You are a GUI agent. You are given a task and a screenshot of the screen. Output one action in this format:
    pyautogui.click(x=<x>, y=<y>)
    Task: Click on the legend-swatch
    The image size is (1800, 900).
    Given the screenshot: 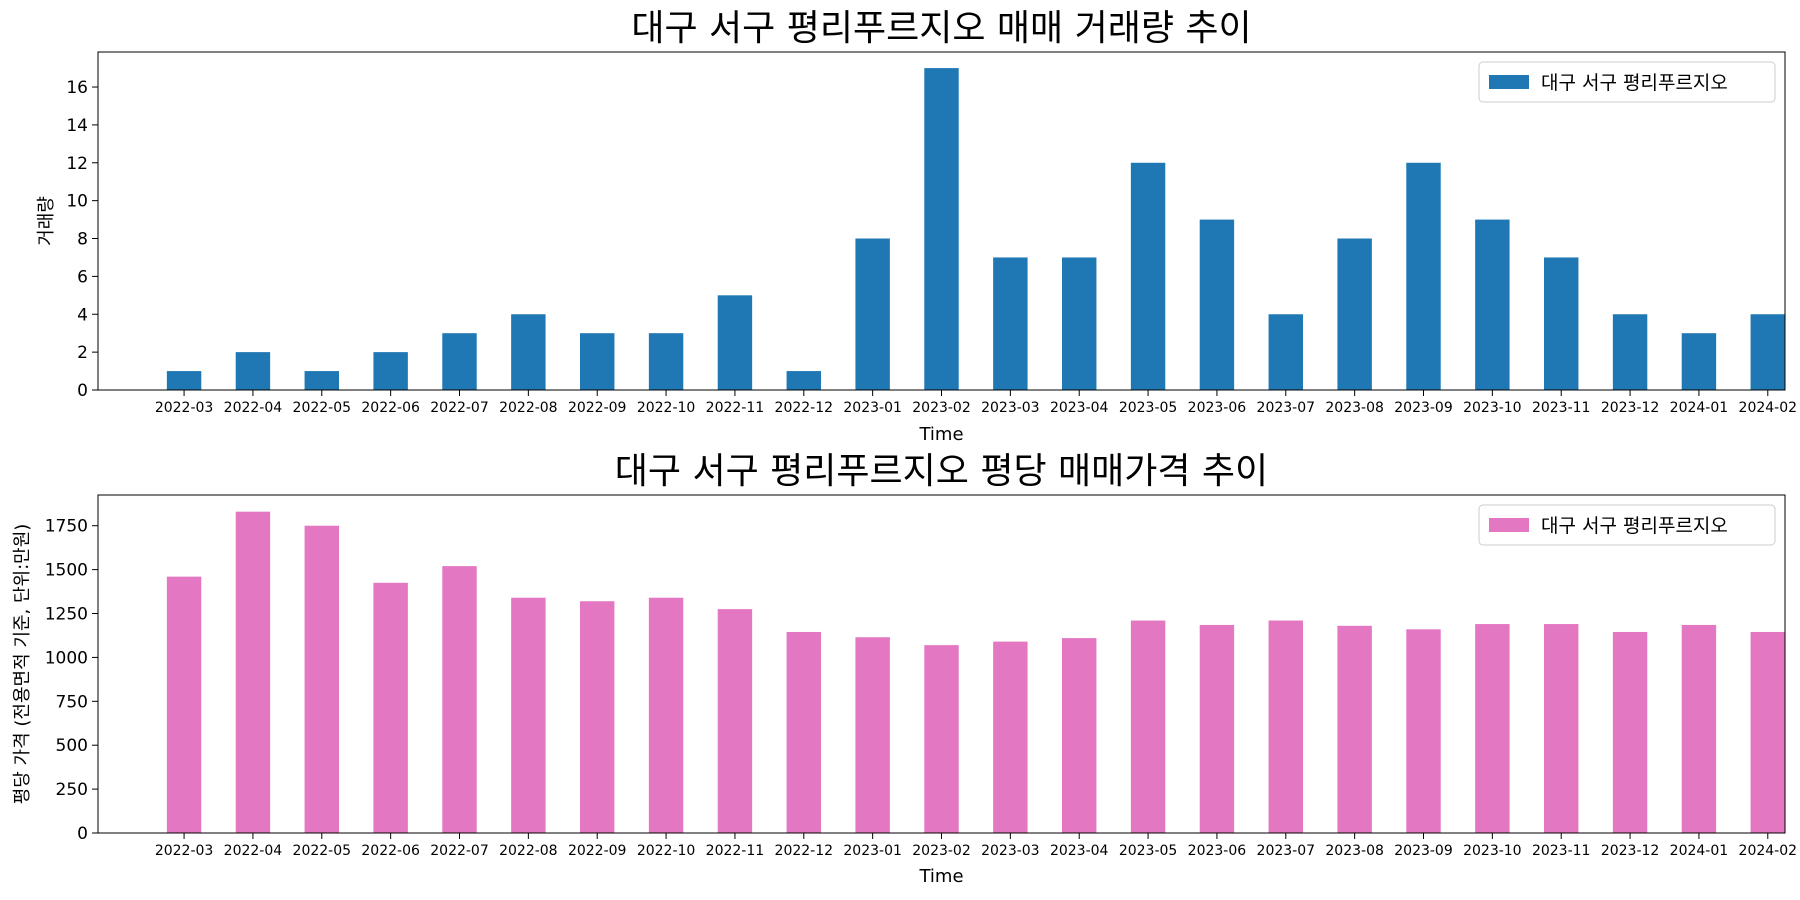 What is the action you would take?
    pyautogui.click(x=1509, y=525)
    